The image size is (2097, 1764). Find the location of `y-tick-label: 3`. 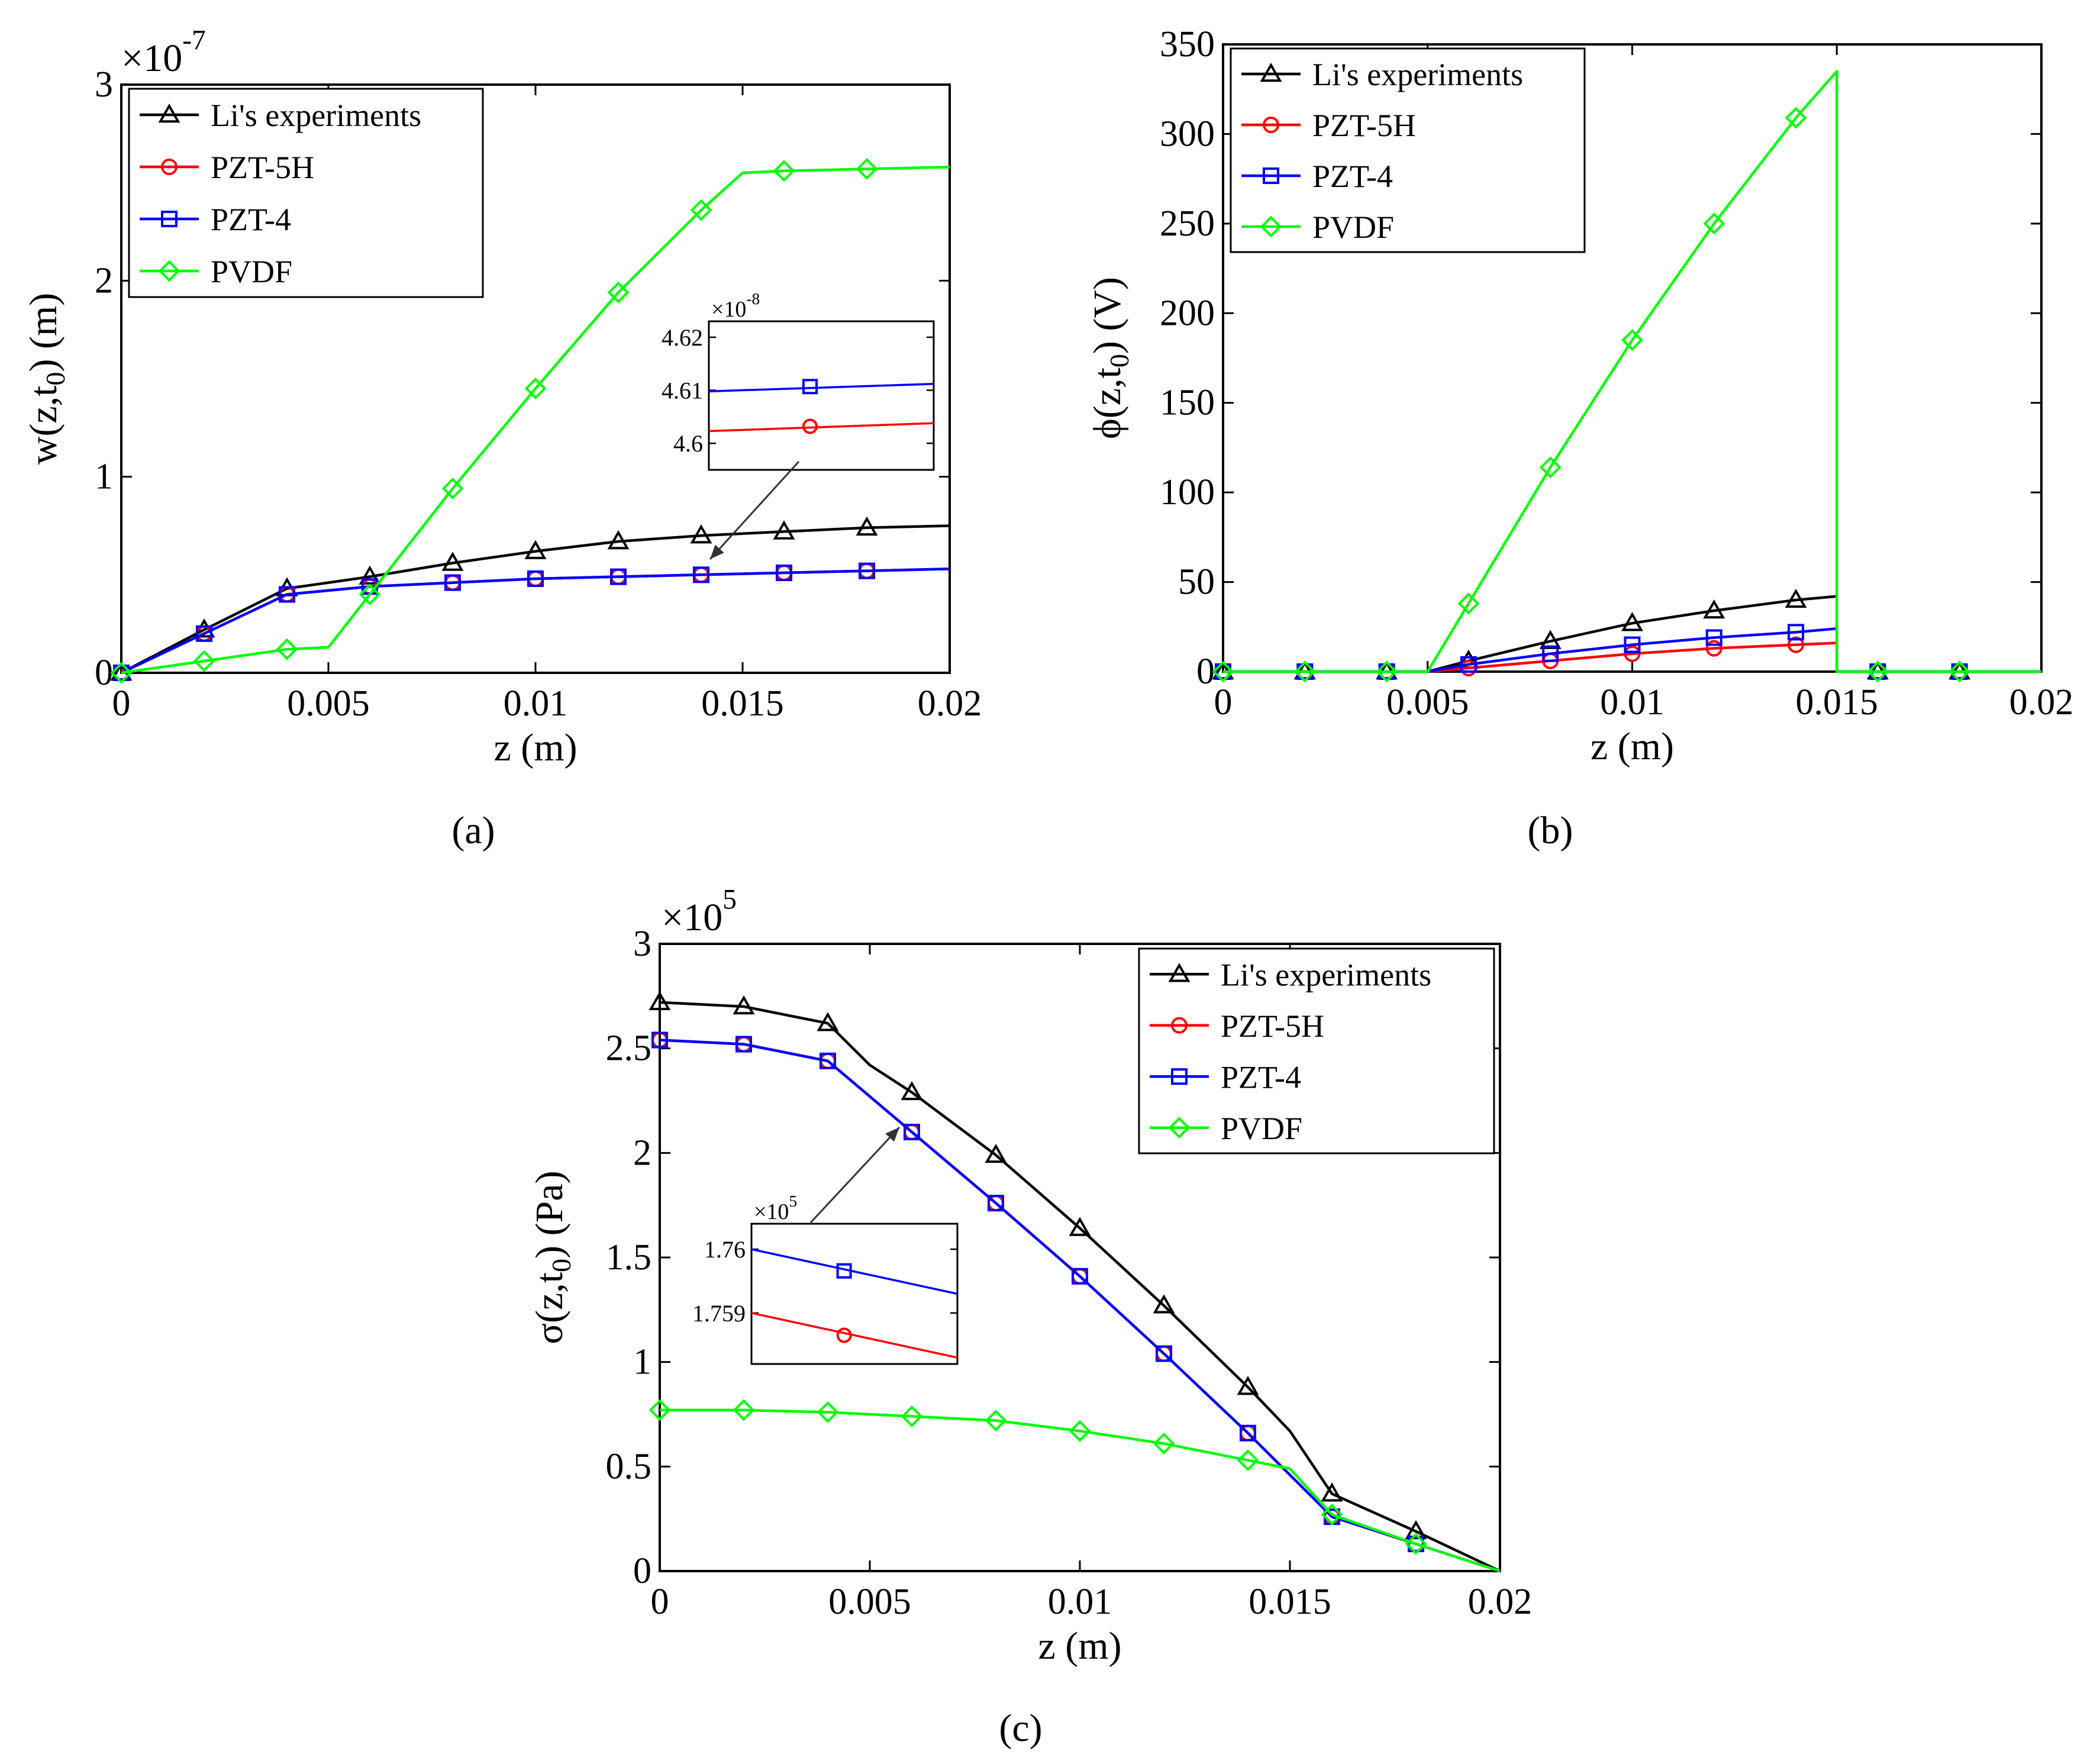

y-tick-label: 3 is located at coordinates (642, 944).